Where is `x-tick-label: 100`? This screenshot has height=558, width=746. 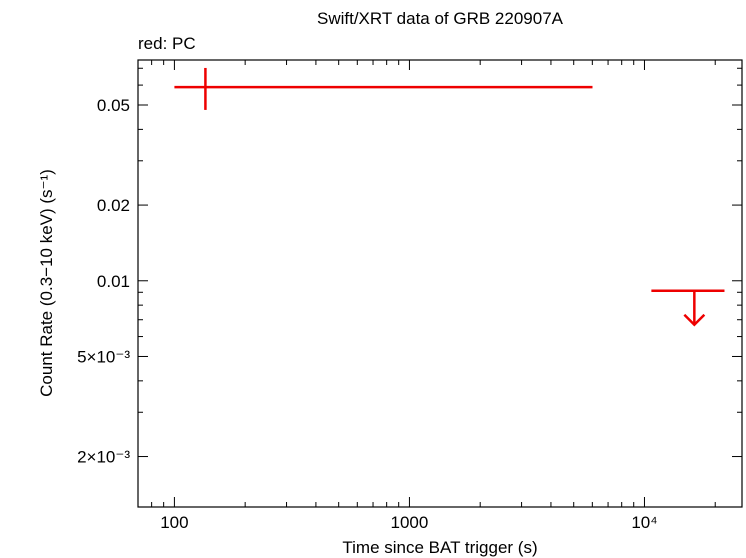 x-tick-label: 100 is located at coordinates (174, 522).